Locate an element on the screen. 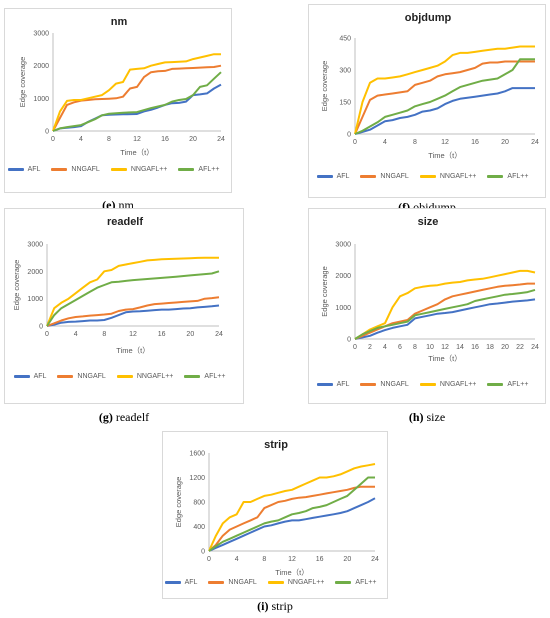 Image resolution: width=550 pixels, height=618 pixels. chart-title: objdump is located at coordinates (428, 18).